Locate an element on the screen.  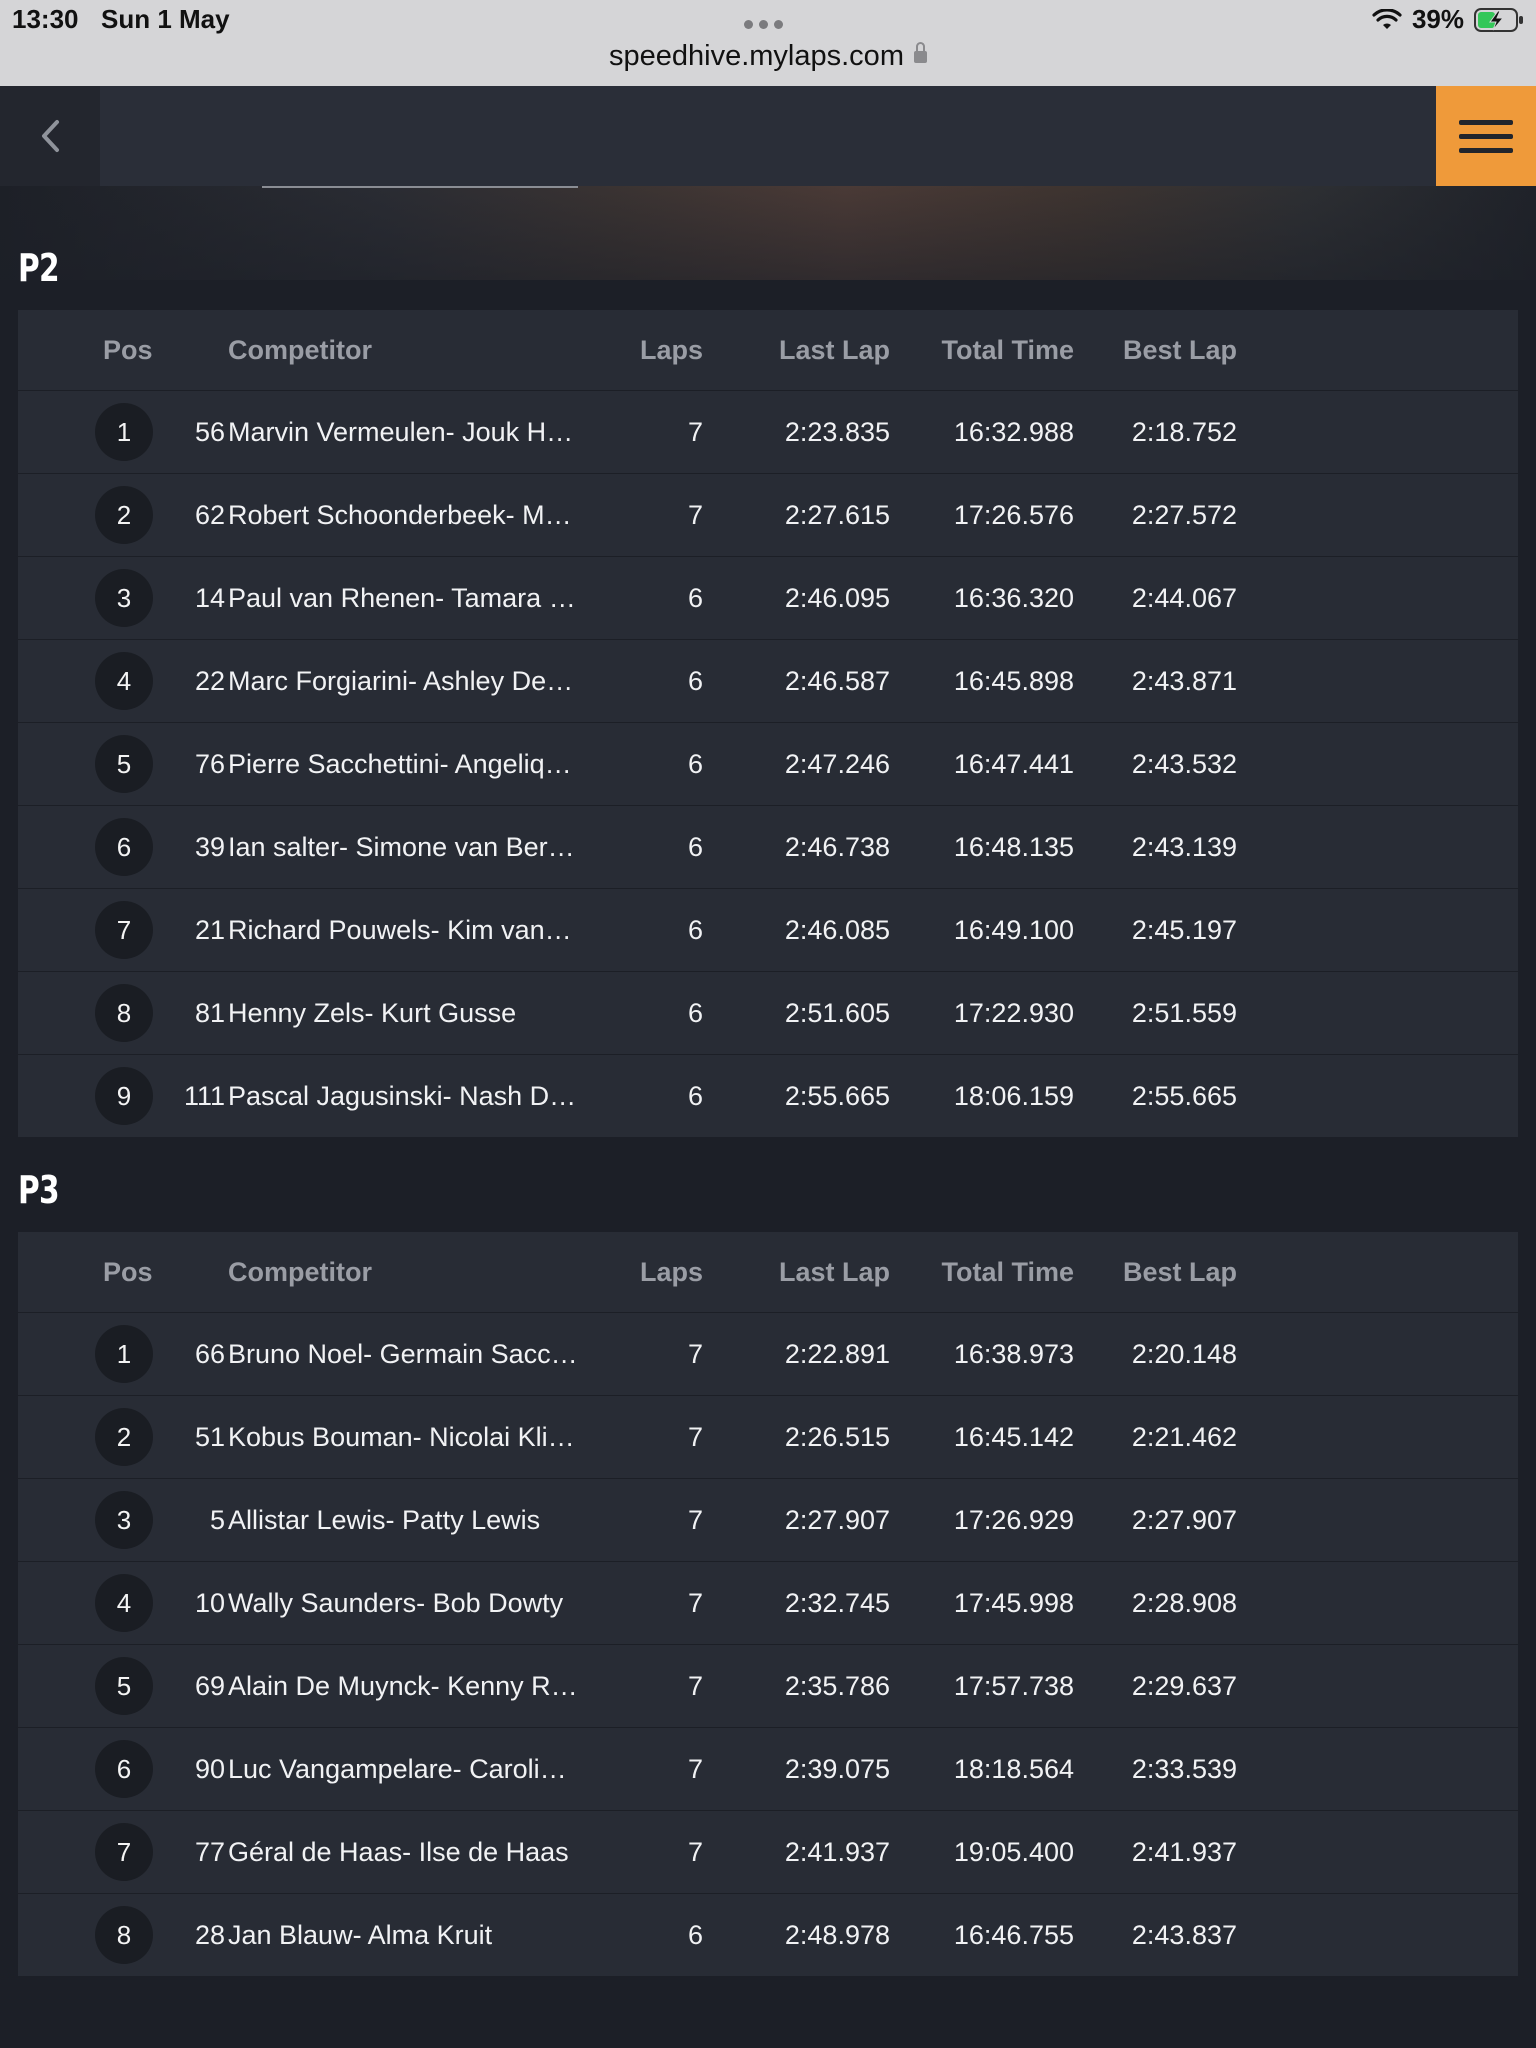
total-time-value: 16:46.755 is located at coordinates (1013, 1934).